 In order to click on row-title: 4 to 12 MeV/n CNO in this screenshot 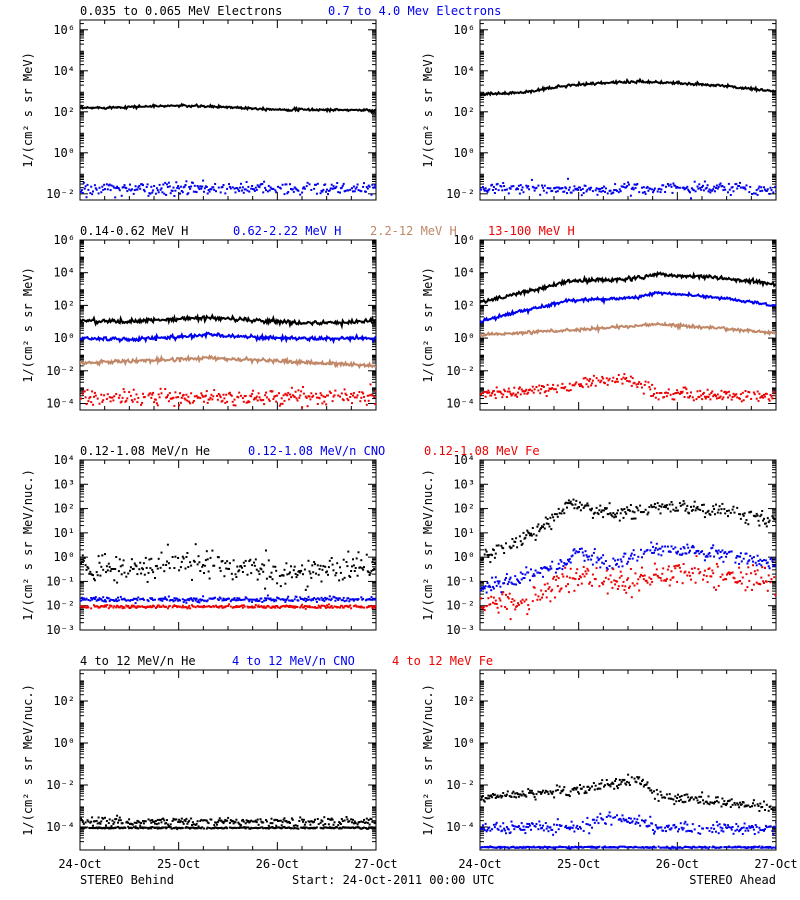, I will do `click(293, 661)`.